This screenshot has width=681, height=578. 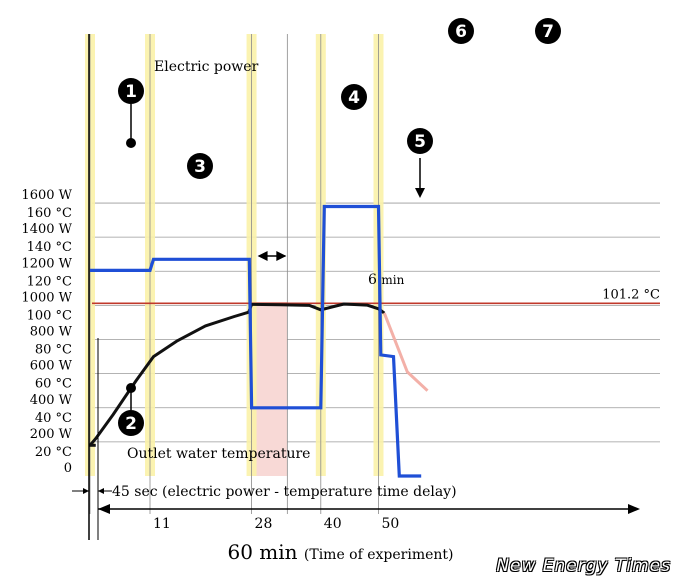 I want to click on x-axis-label: 60 min (Time of experiment), so click(x=340, y=552).